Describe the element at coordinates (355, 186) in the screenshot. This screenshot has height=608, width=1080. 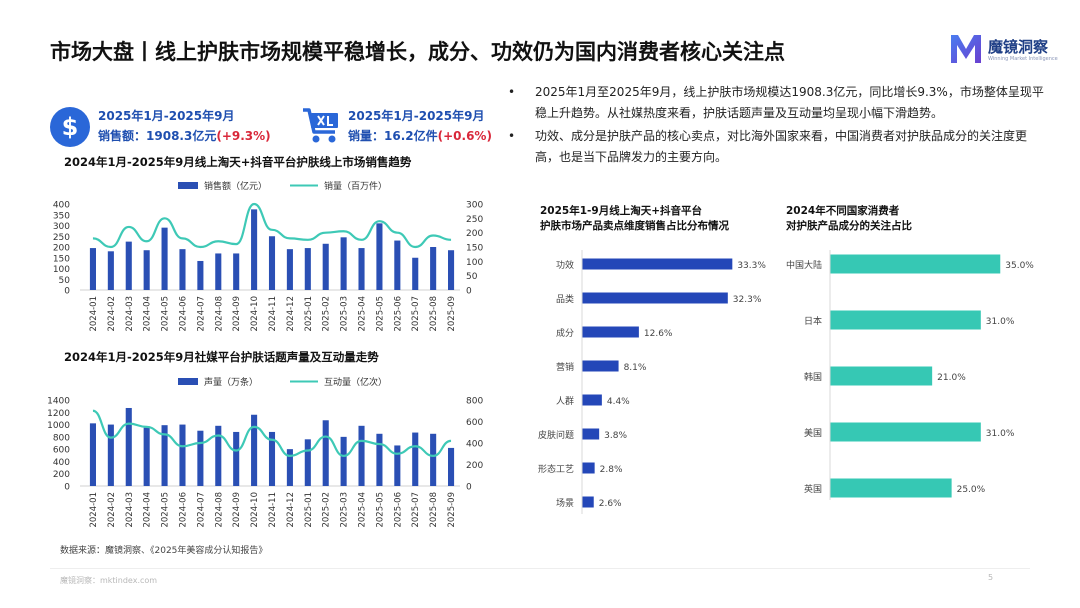
I see `legend-label-line: 销量（百万件）` at that location.